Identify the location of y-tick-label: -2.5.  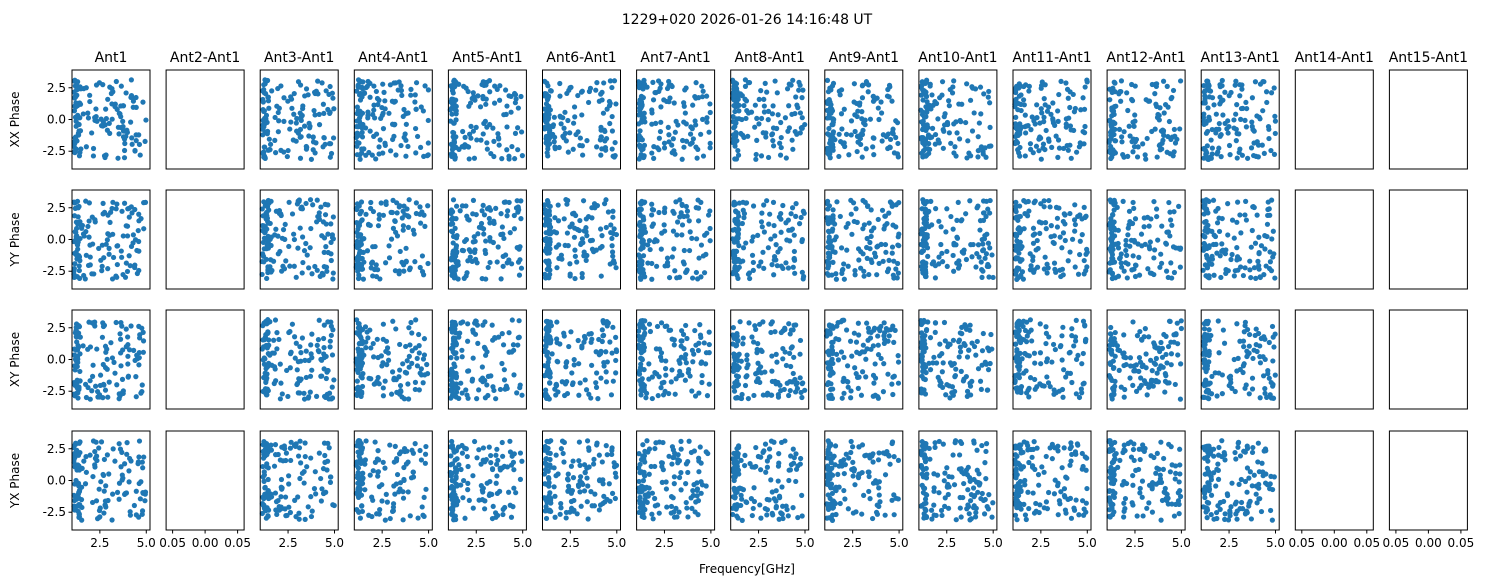
(54, 391).